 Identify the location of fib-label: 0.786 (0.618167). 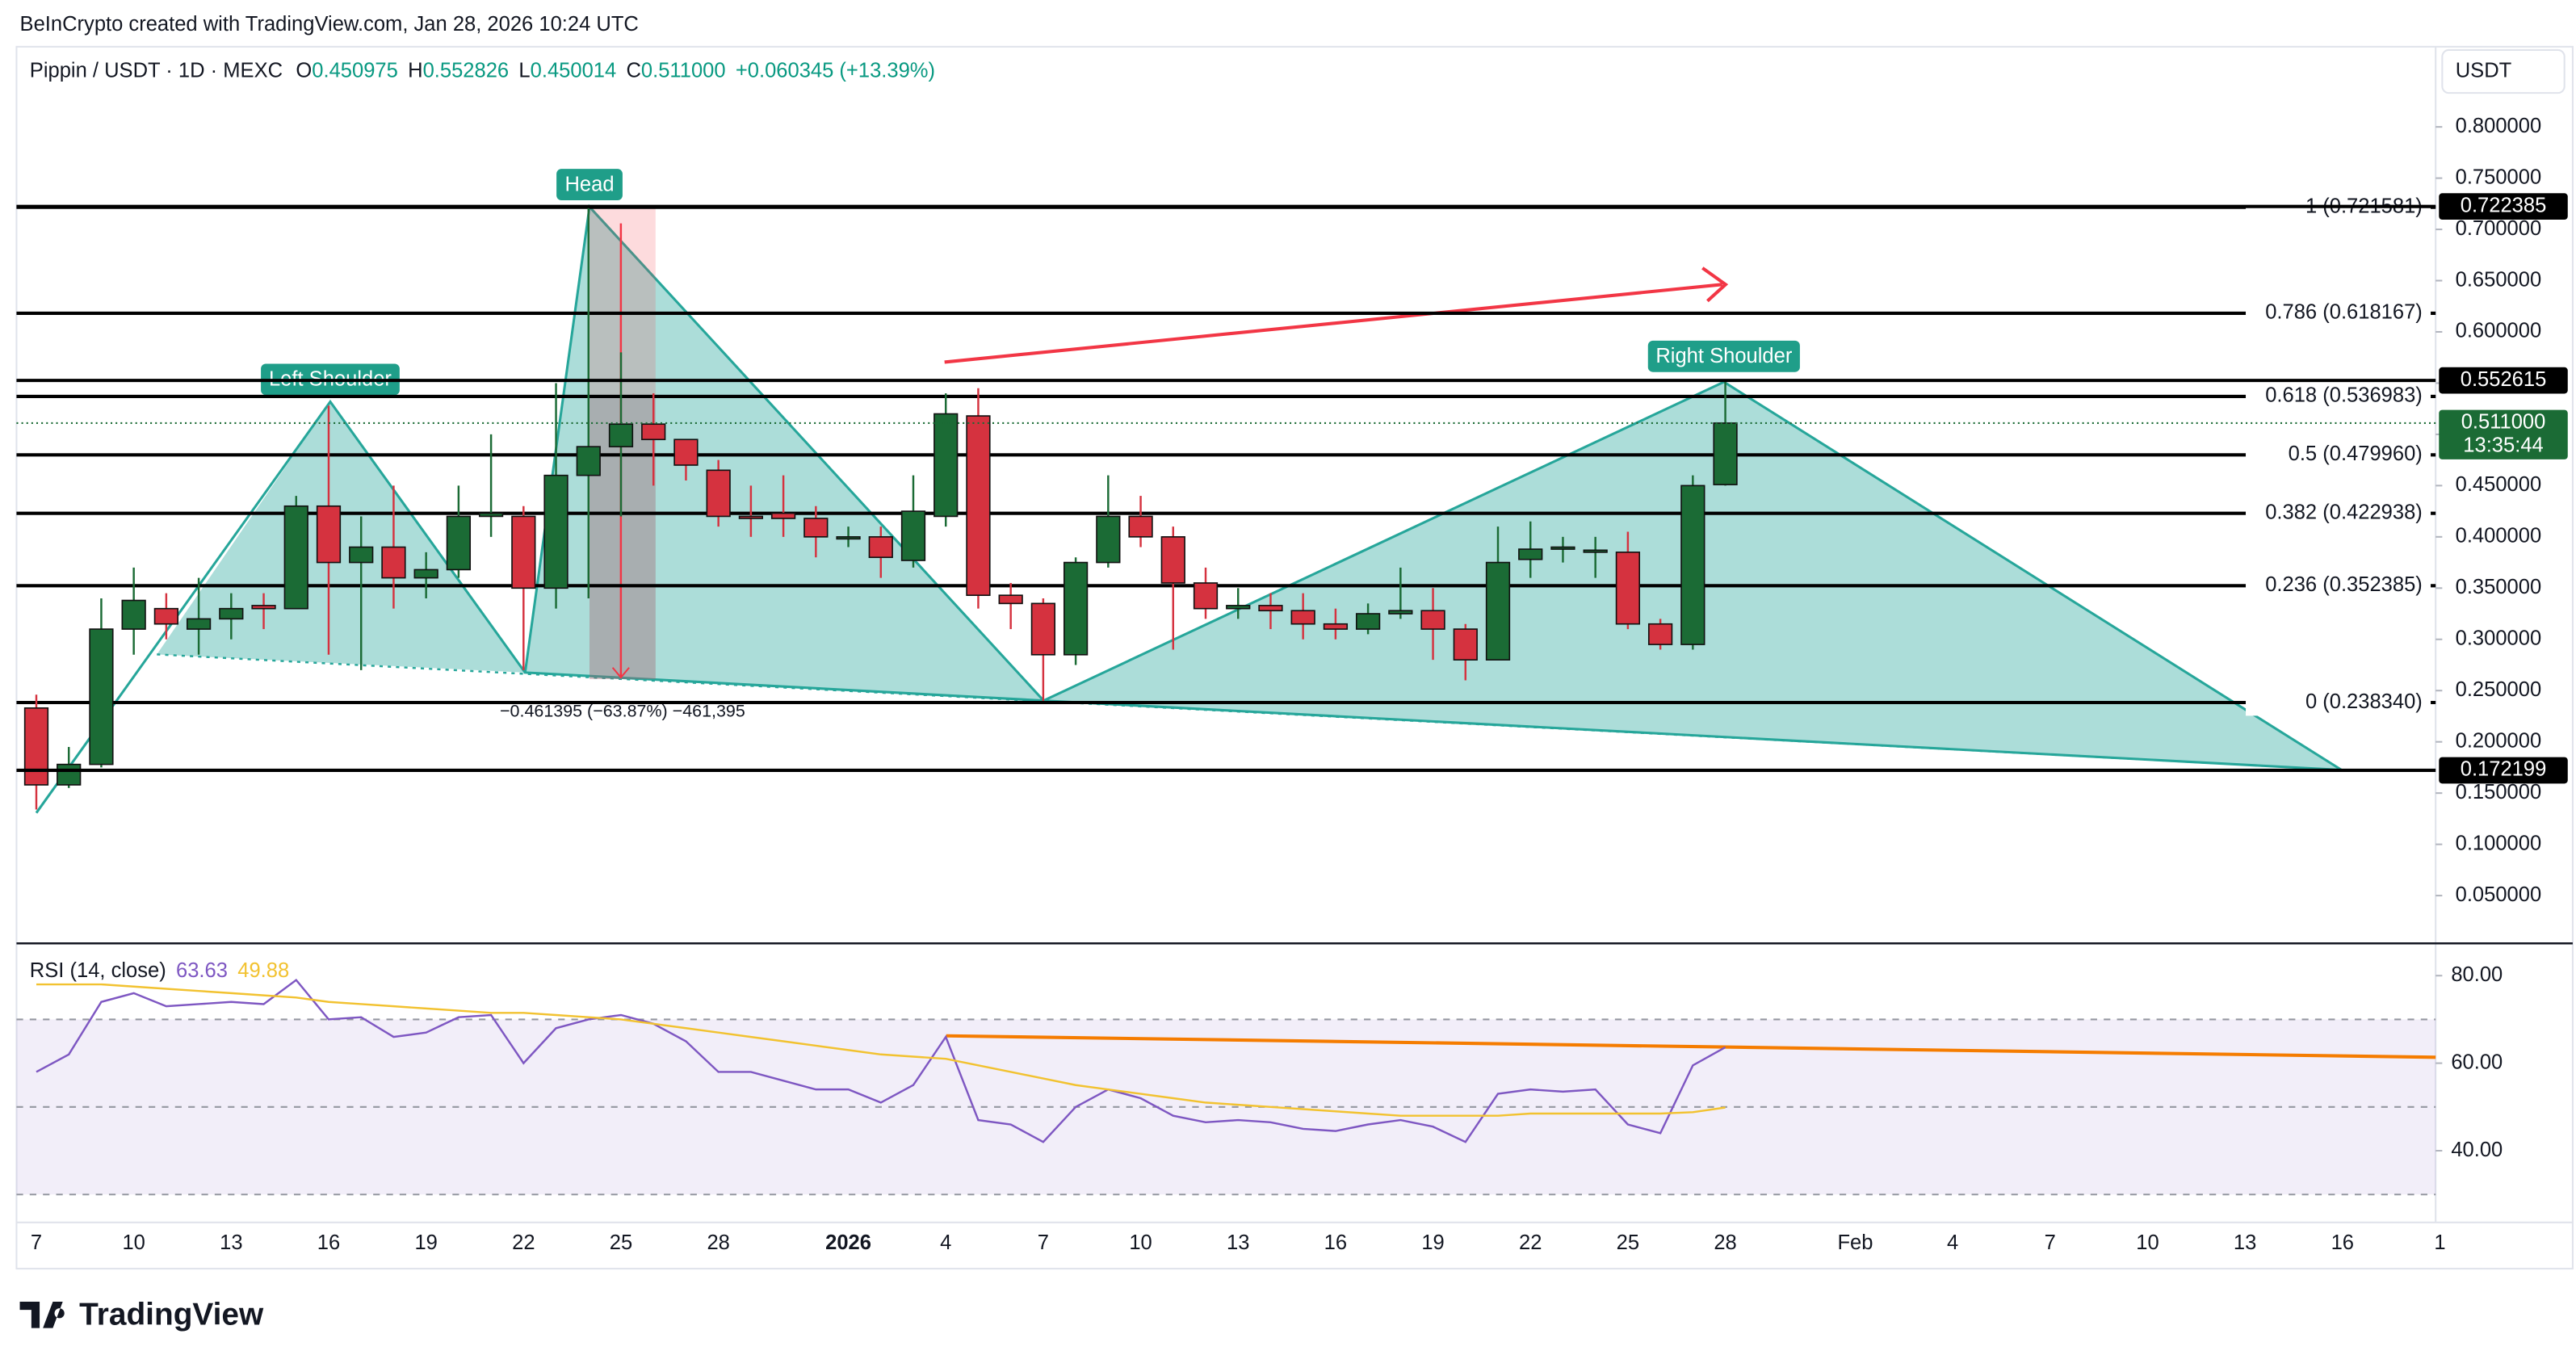
(2344, 312).